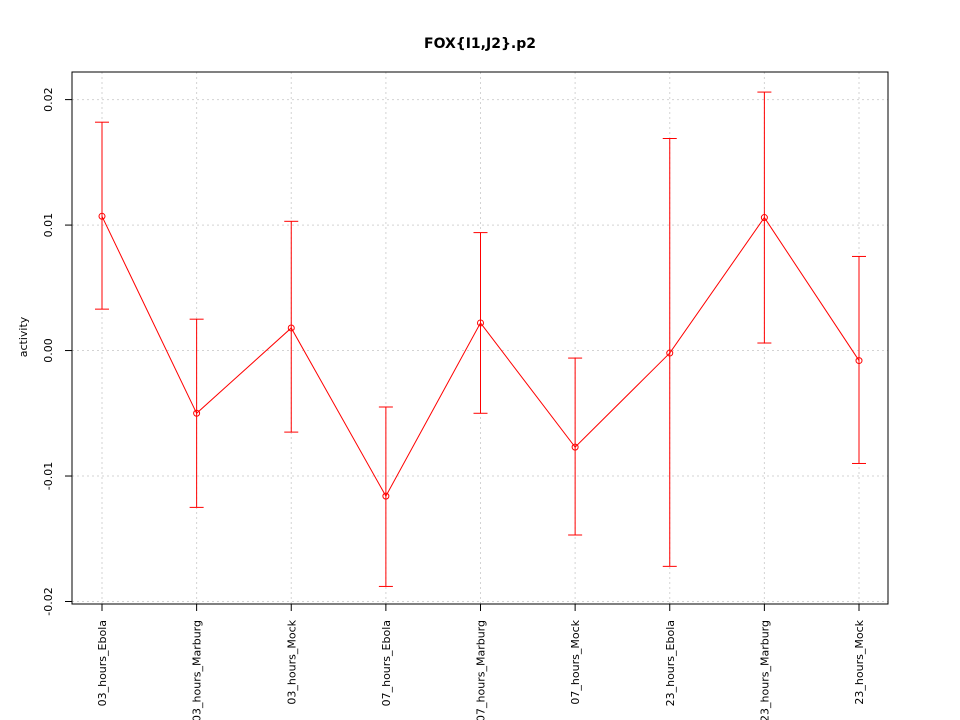 The height and width of the screenshot is (720, 960). What do you see at coordinates (48, 225) in the screenshot?
I see `y-tick-label: 0.01` at bounding box center [48, 225].